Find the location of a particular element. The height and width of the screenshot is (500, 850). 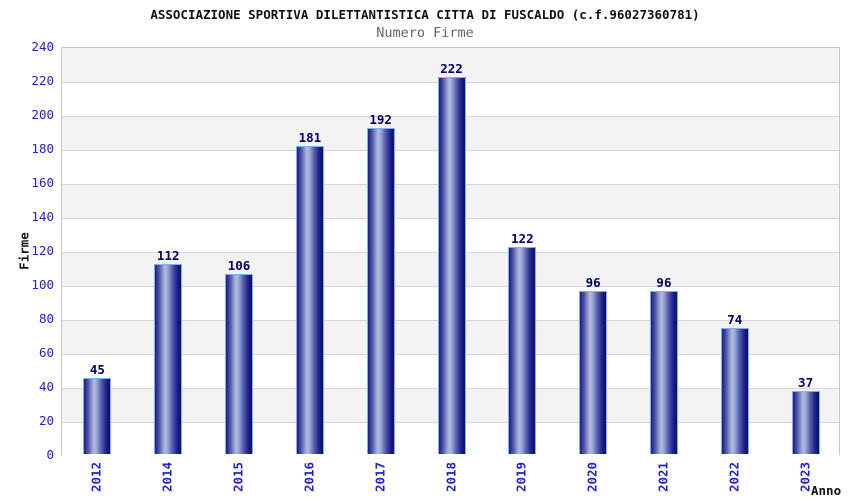

y-tick-label: 80 is located at coordinates (46, 318).